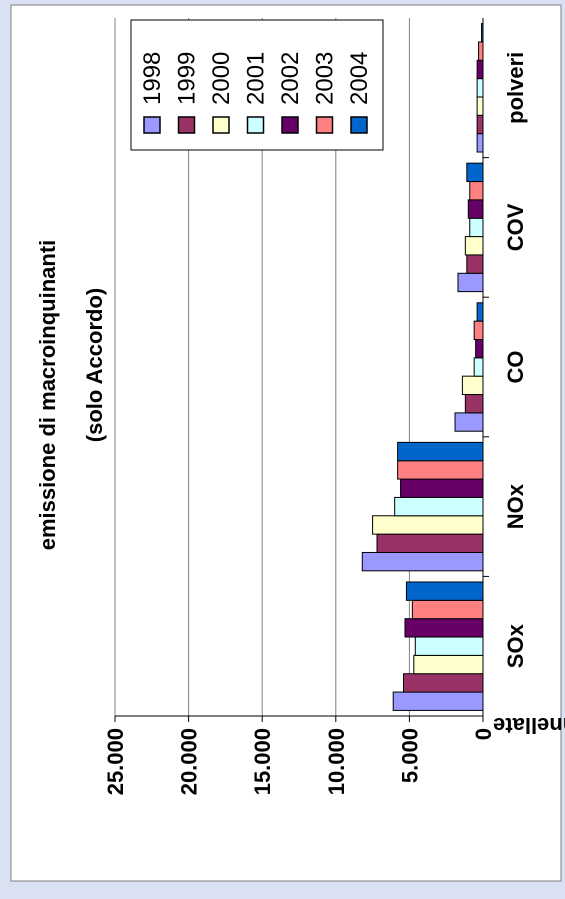 This screenshot has width=565, height=899. I want to click on y-axis-label: tonnellate, so click(529, 725).